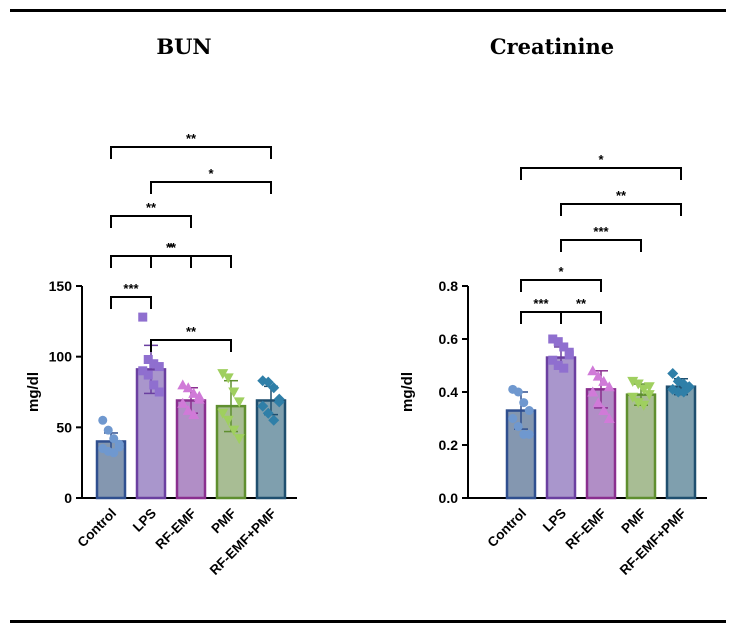 This screenshot has height=632, width=737. I want to click on creatinine-title: Creatinine, so click(552, 46).